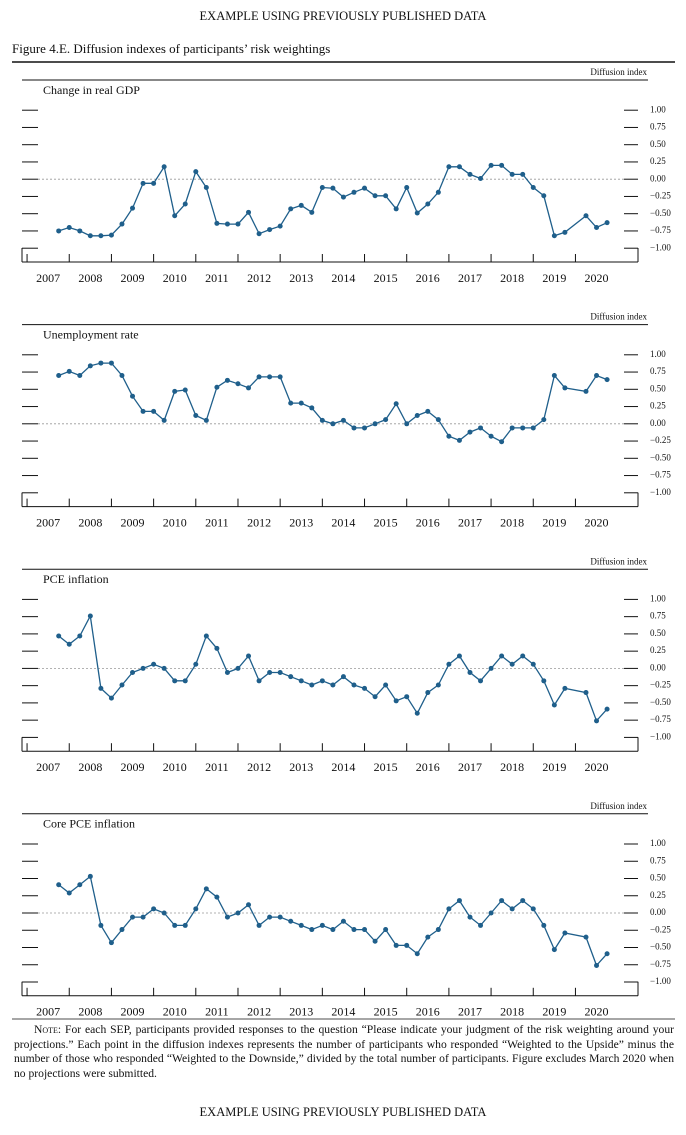 The height and width of the screenshot is (1135, 686). What do you see at coordinates (89, 824) in the screenshot?
I see `panel-title: Core PCE inflation` at bounding box center [89, 824].